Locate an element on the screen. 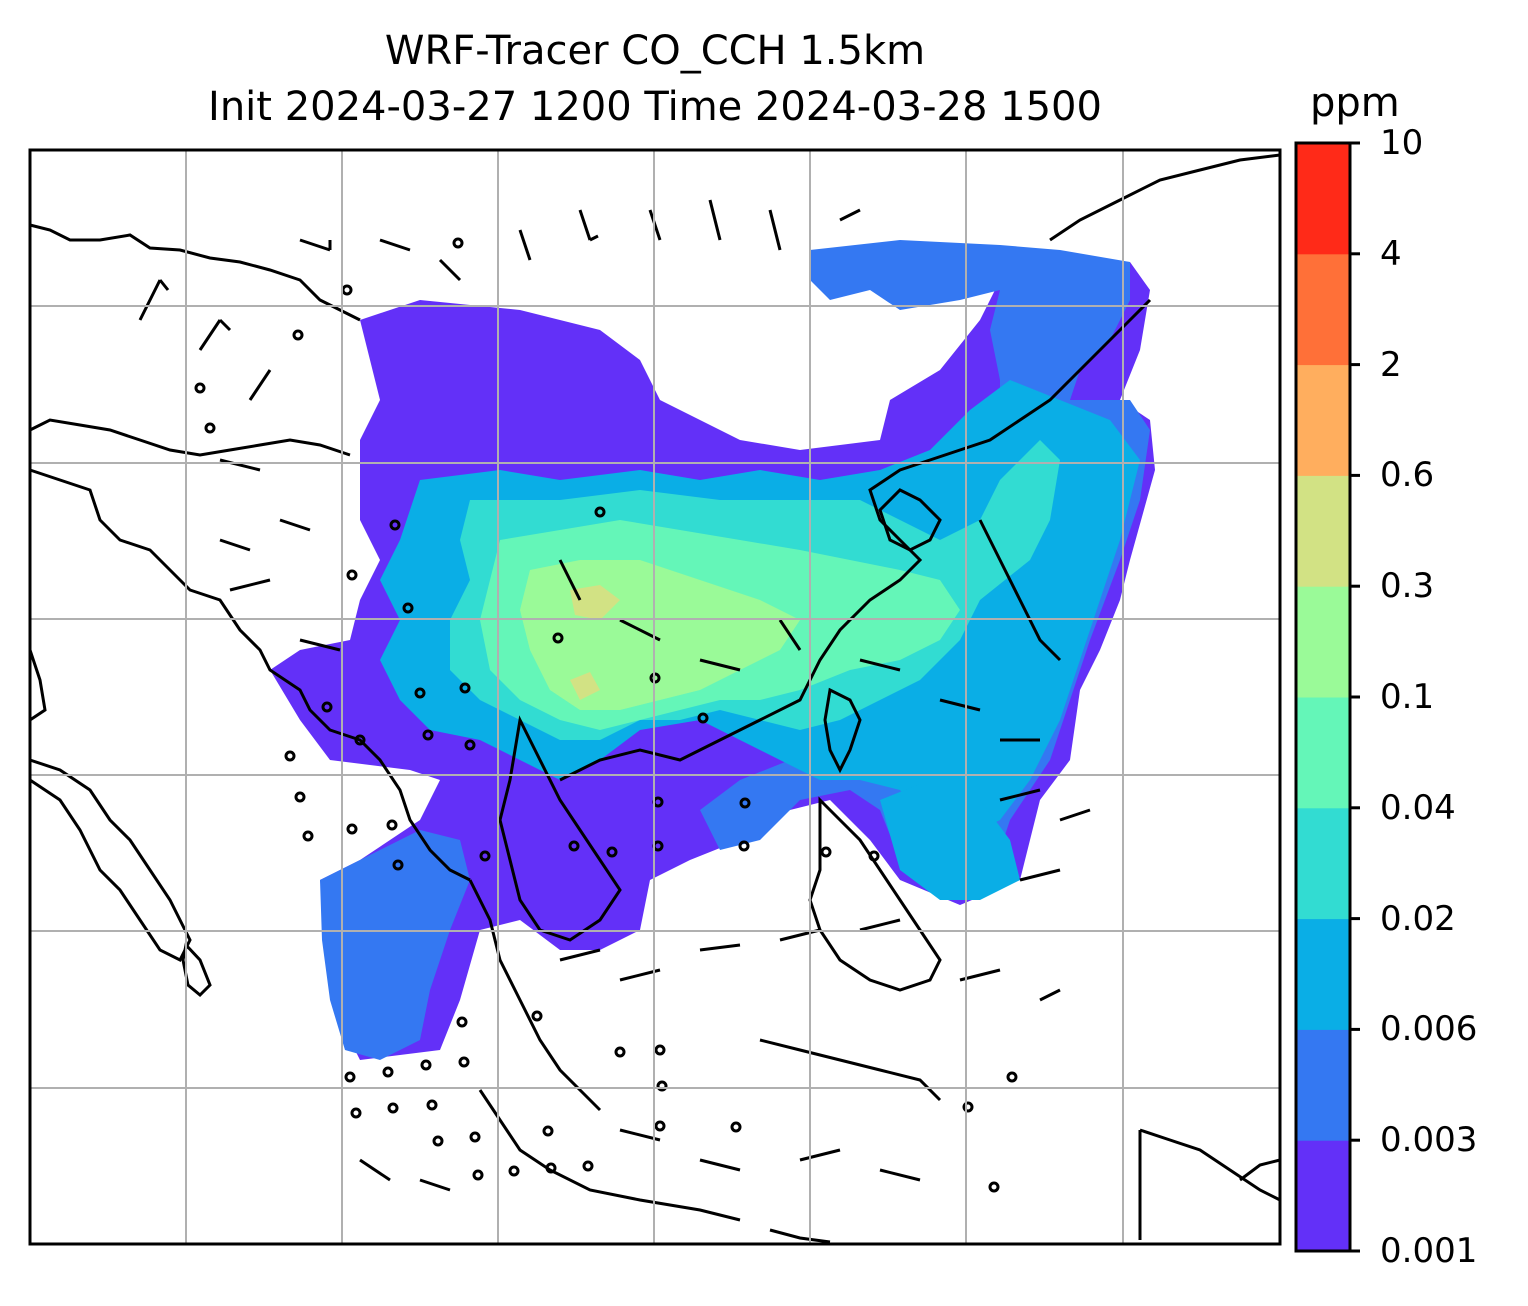 Image resolution: width=1528 pixels, height=1306 pixels. colorbar-tick-label: 2 is located at coordinates (1391, 364).